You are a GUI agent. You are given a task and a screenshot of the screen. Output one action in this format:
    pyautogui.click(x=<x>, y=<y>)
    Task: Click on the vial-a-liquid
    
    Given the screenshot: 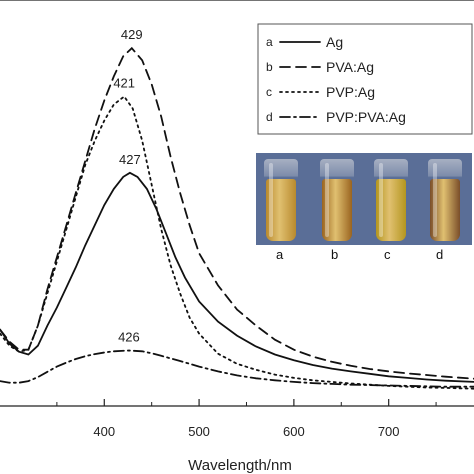 What is the action you would take?
    pyautogui.click(x=281, y=210)
    